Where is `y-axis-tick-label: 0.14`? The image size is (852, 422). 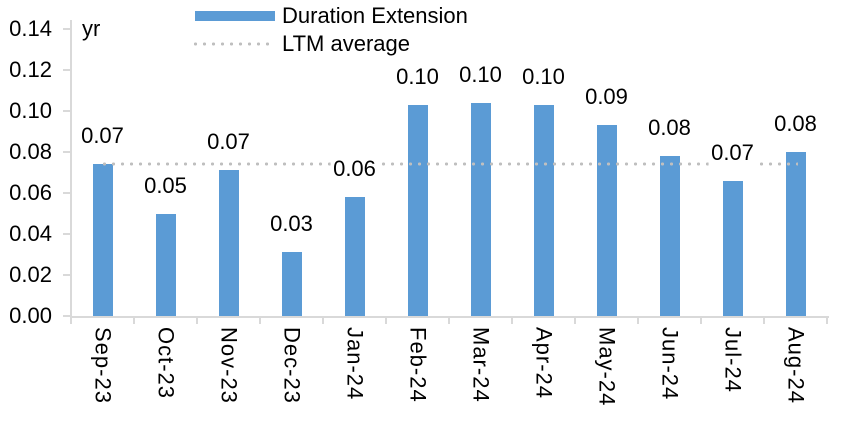 y-axis-tick-label: 0.14 is located at coordinates (30, 28).